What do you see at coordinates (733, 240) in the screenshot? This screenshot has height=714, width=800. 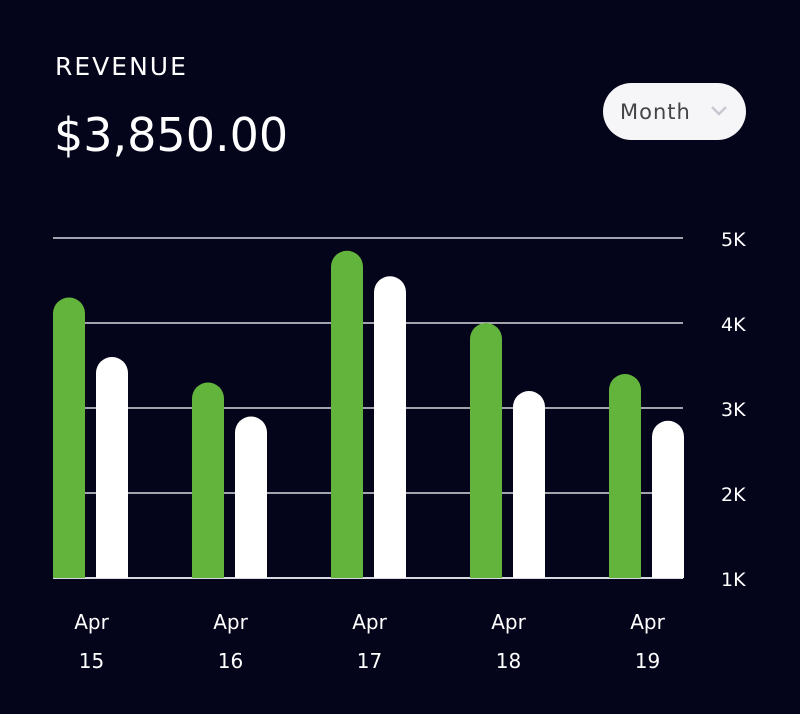 I see `y-tick-label: 5K` at bounding box center [733, 240].